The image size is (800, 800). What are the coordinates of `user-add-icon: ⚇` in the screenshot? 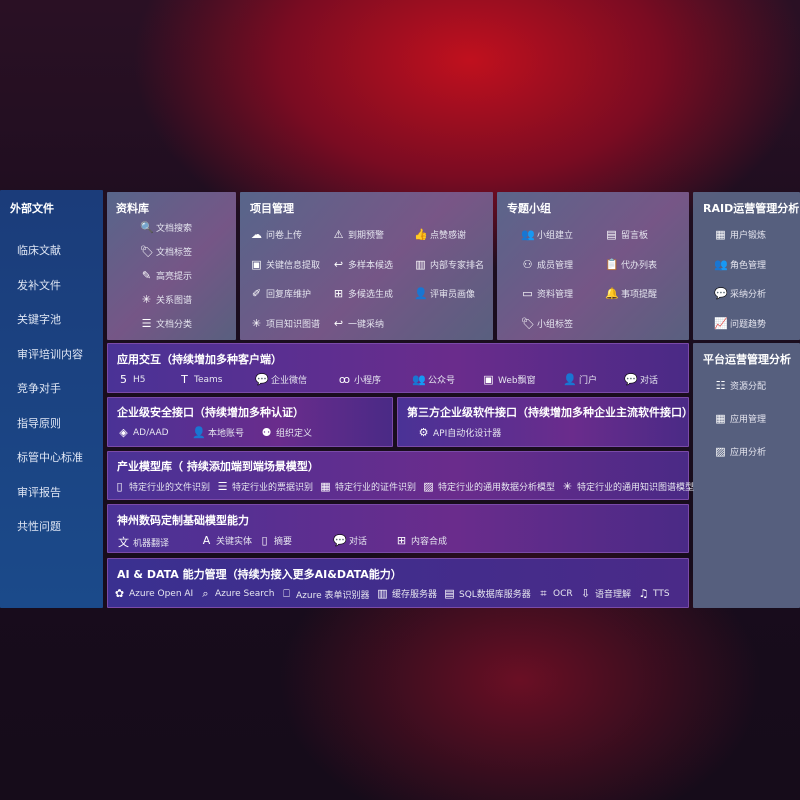 It's located at (527, 264).